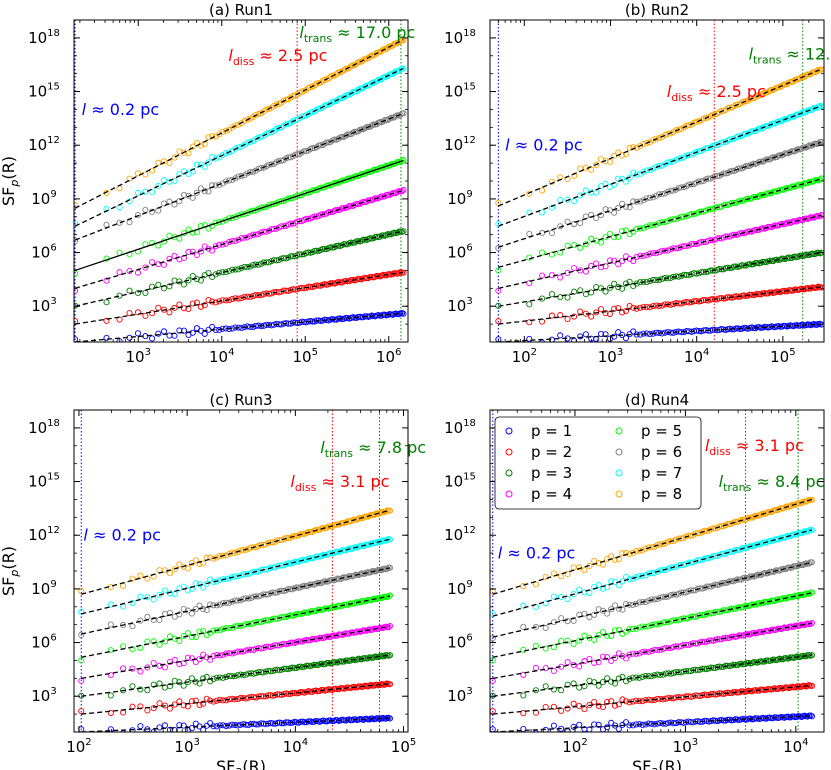  I want to click on scale-label-1: l ≈ 0.2 pc, so click(537, 552).